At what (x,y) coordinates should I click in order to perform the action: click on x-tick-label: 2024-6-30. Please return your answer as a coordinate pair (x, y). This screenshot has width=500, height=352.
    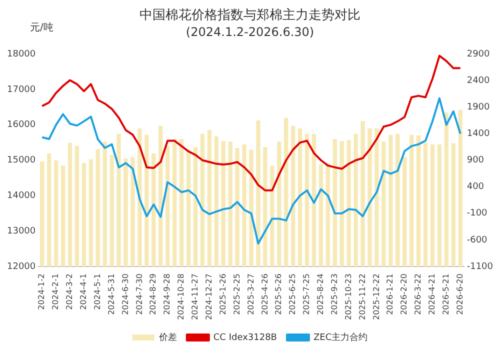
    Looking at the image, I should click on (125, 294).